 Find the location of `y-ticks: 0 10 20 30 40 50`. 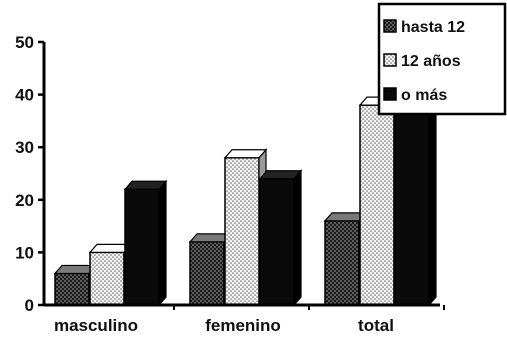

y-ticks: 0 10 20 30 40 50 is located at coordinates (29, 174).